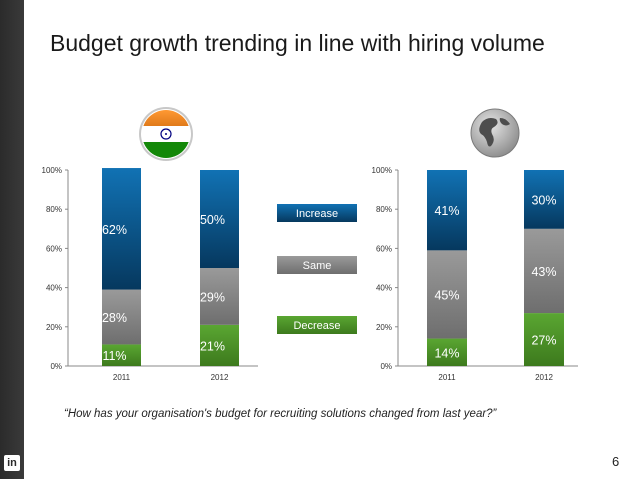  I want to click on legend: Increase Same Decrease, so click(317, 269).